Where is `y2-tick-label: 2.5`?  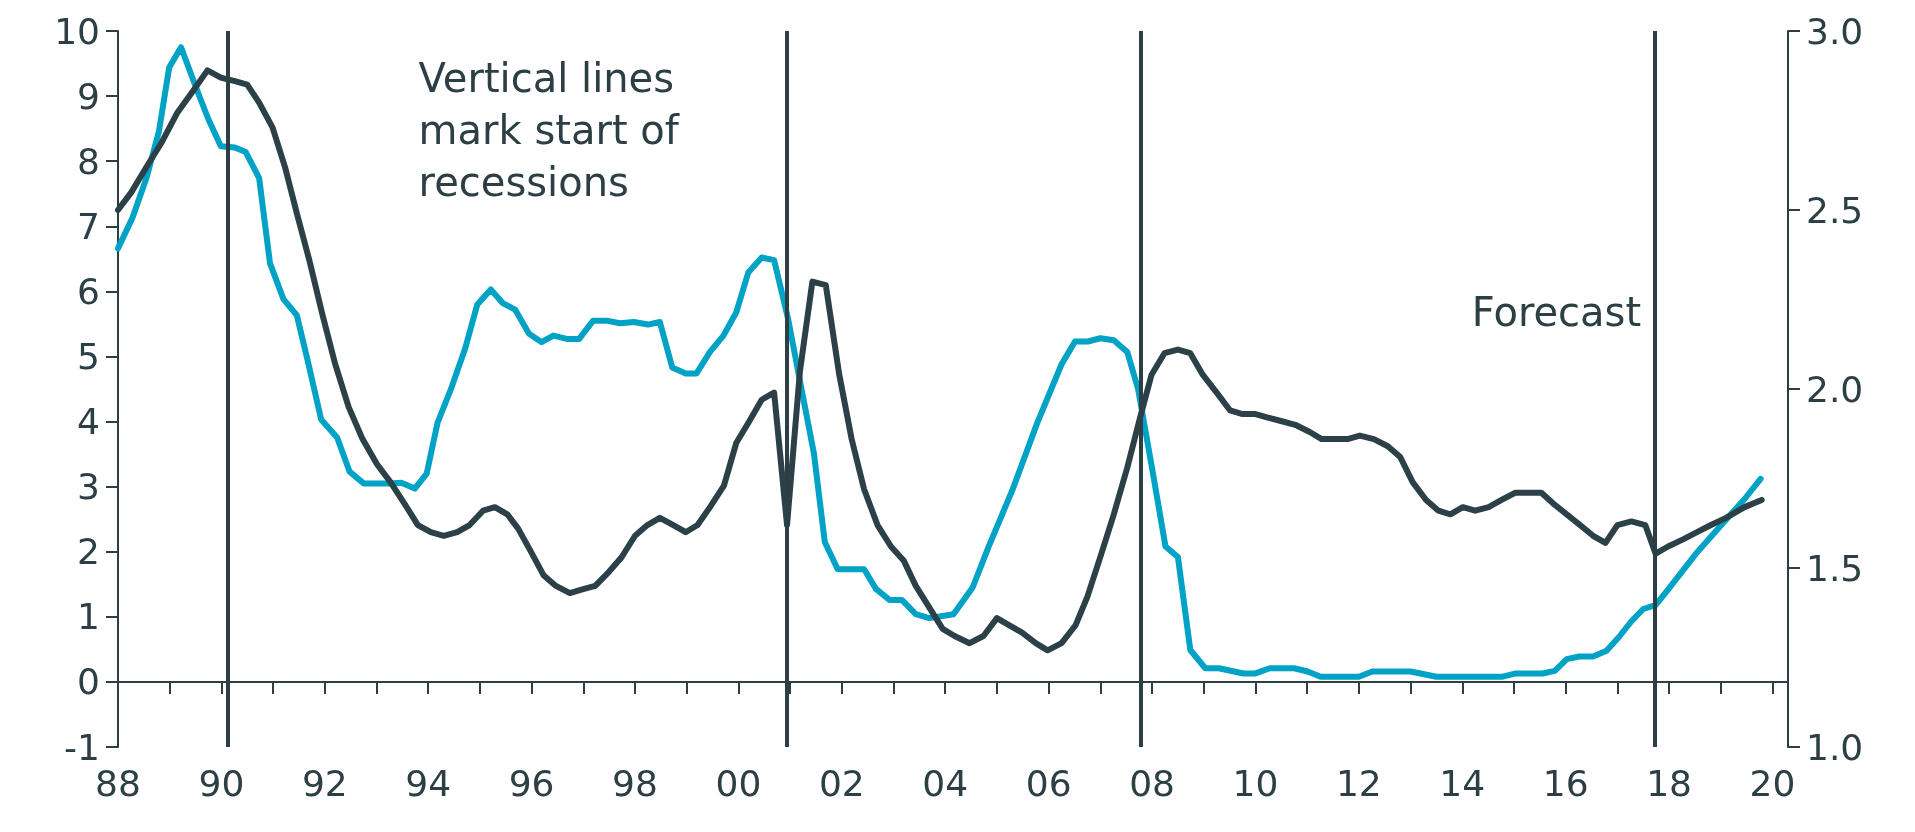 y2-tick-label: 2.5 is located at coordinates (1835, 210).